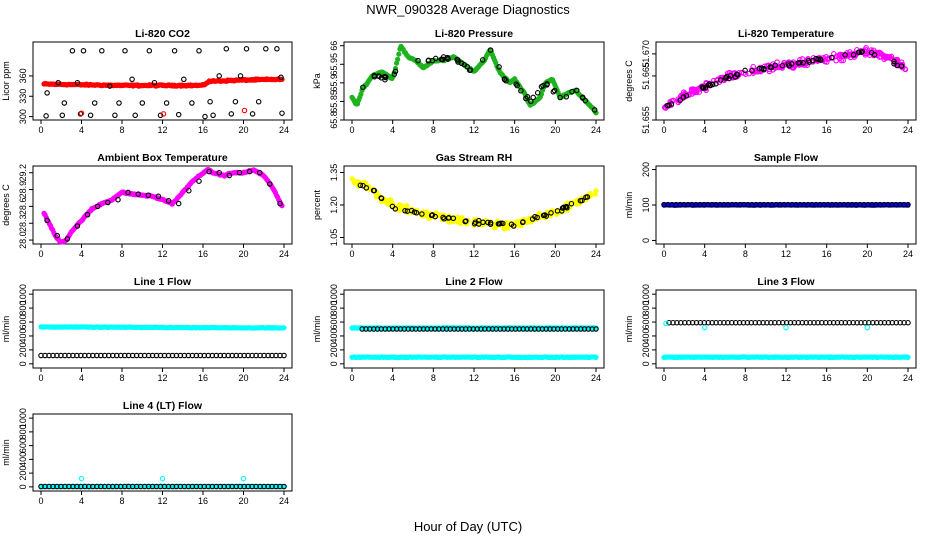  What do you see at coordinates (163, 406) in the screenshot?
I see `panel-title: Line 4 (LT) Flow` at bounding box center [163, 406].